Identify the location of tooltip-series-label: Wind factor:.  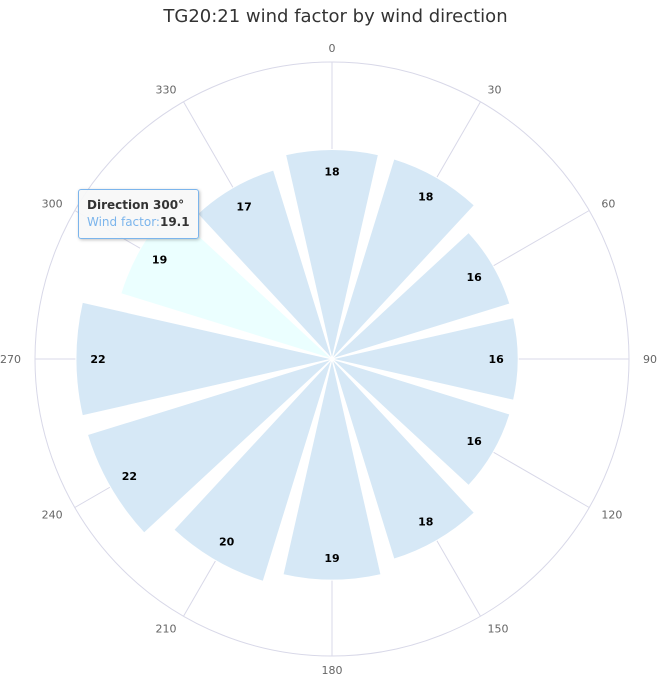
(123, 222).